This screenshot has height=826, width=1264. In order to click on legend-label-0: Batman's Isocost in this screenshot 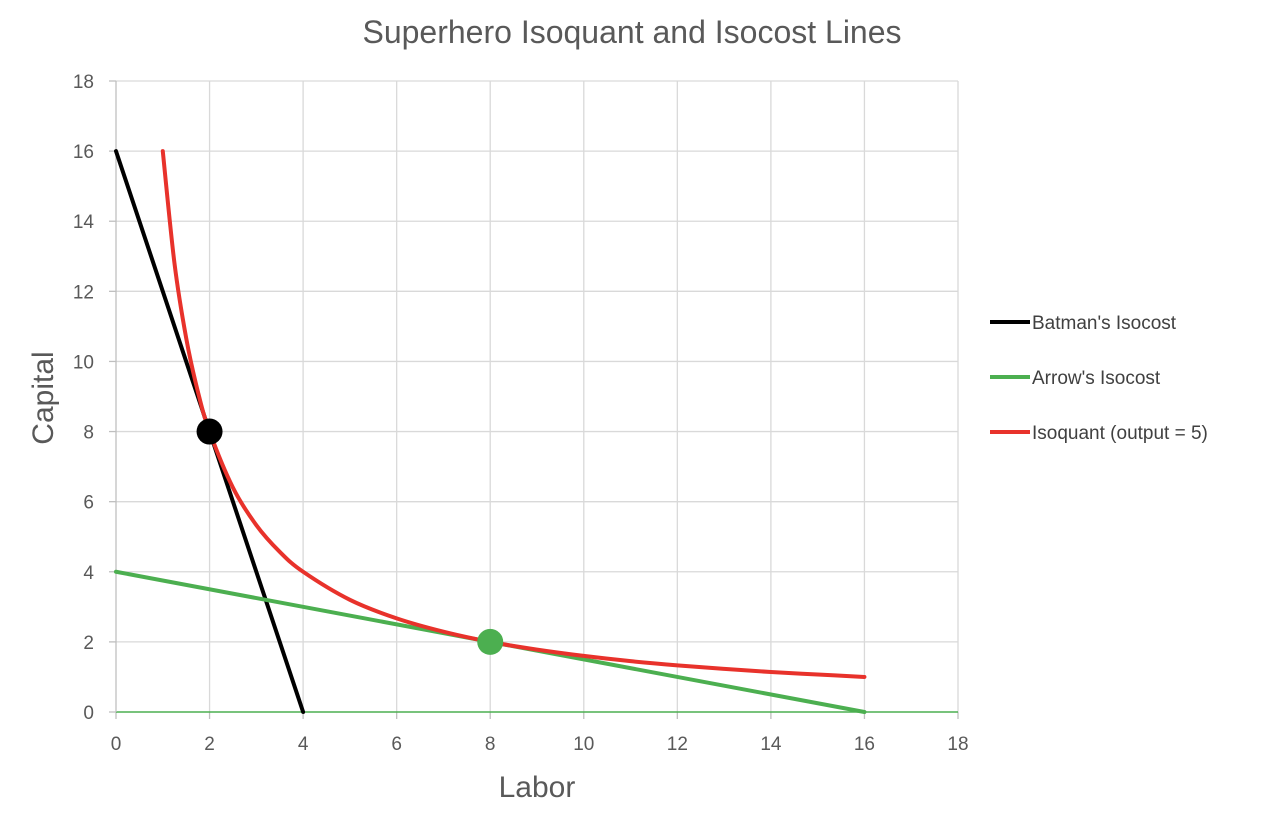, I will do `click(1104, 323)`.